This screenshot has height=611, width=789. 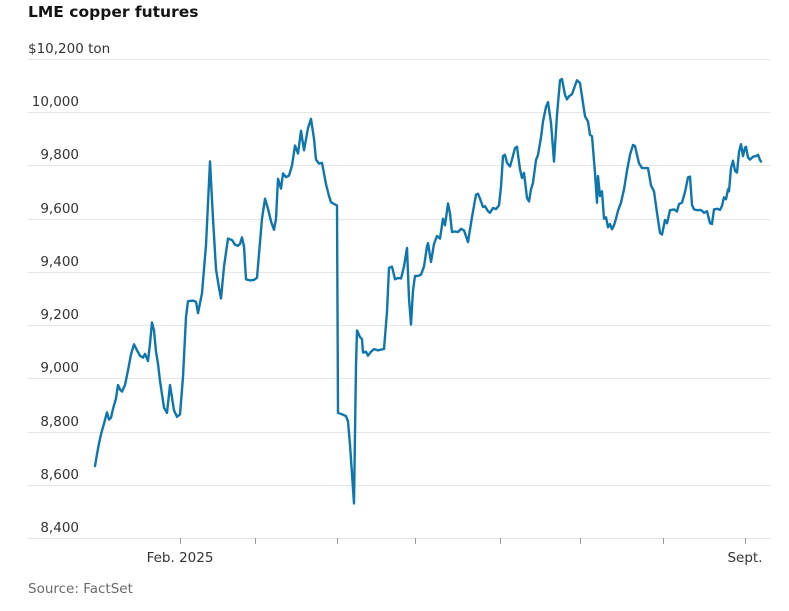 What do you see at coordinates (59, 528) in the screenshot?
I see `y-axis-tick-label: 8,400` at bounding box center [59, 528].